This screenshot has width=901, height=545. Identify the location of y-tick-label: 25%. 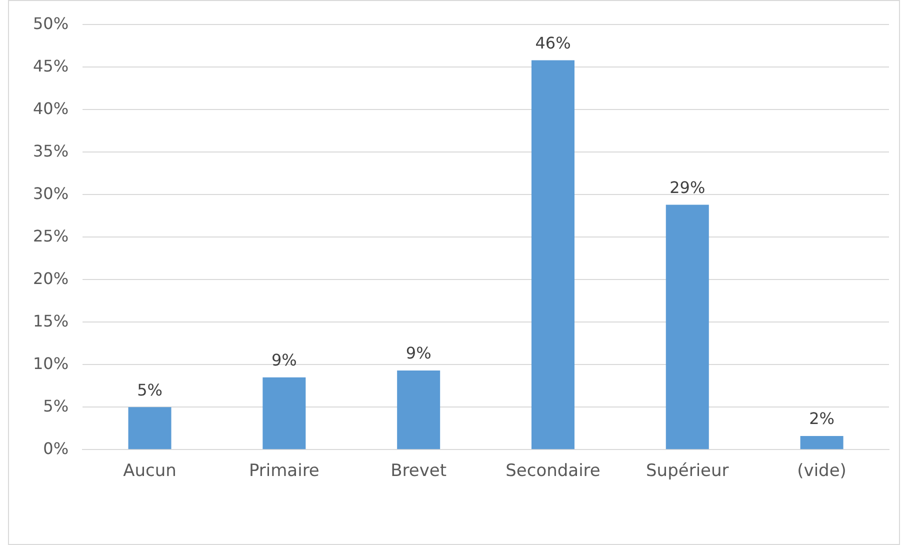
(51, 236).